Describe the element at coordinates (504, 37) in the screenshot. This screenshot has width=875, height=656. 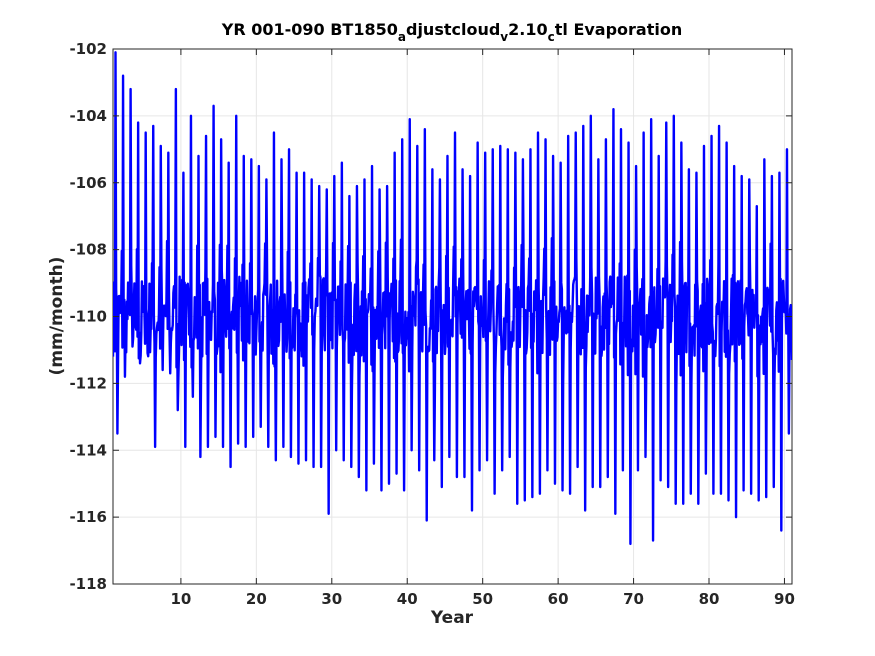
I see `title-sub-2: v` at that location.